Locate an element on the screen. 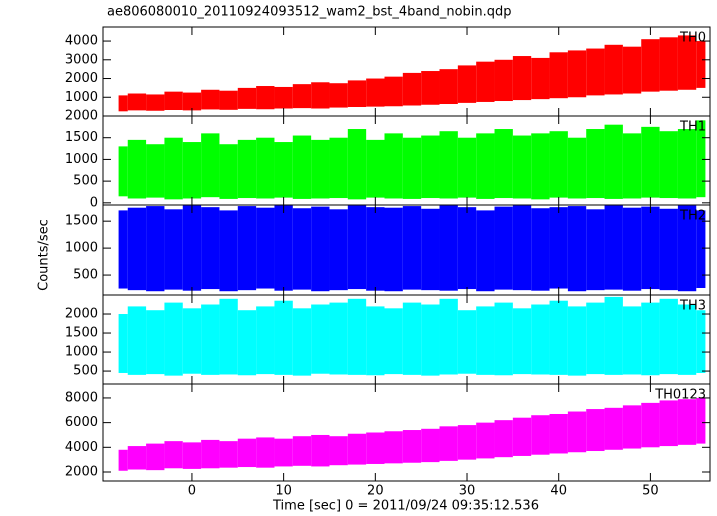 The image size is (717, 516). y-tick-label: 2000 is located at coordinates (81, 314).